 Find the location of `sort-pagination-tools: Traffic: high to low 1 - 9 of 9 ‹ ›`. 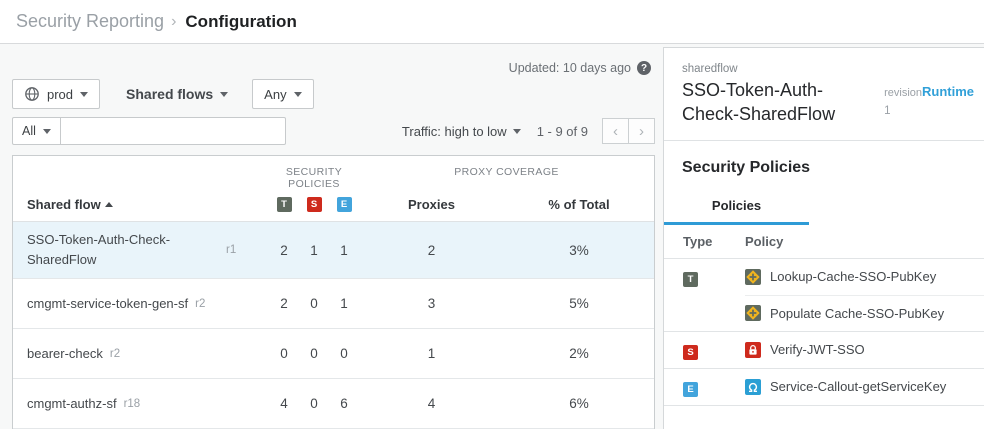

sort-pagination-tools: Traffic: high to low 1 - 9 of 9 ‹ › is located at coordinates (528, 131).